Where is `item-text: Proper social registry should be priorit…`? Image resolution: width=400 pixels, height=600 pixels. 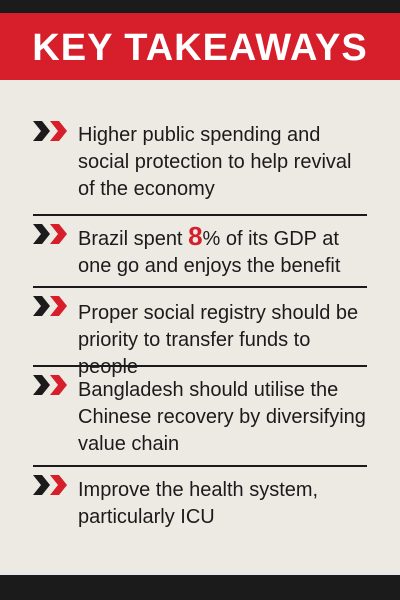
item-text: Proper social registry should be priorit… is located at coordinates (218, 340).